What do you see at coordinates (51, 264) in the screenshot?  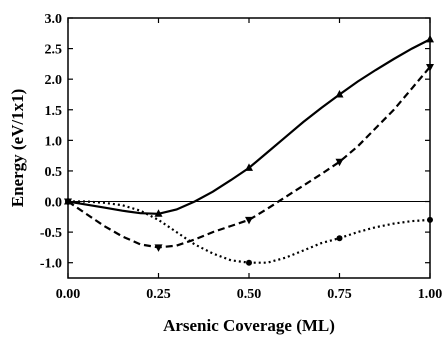 I see `y-tick-label: -1.0` at bounding box center [51, 264].